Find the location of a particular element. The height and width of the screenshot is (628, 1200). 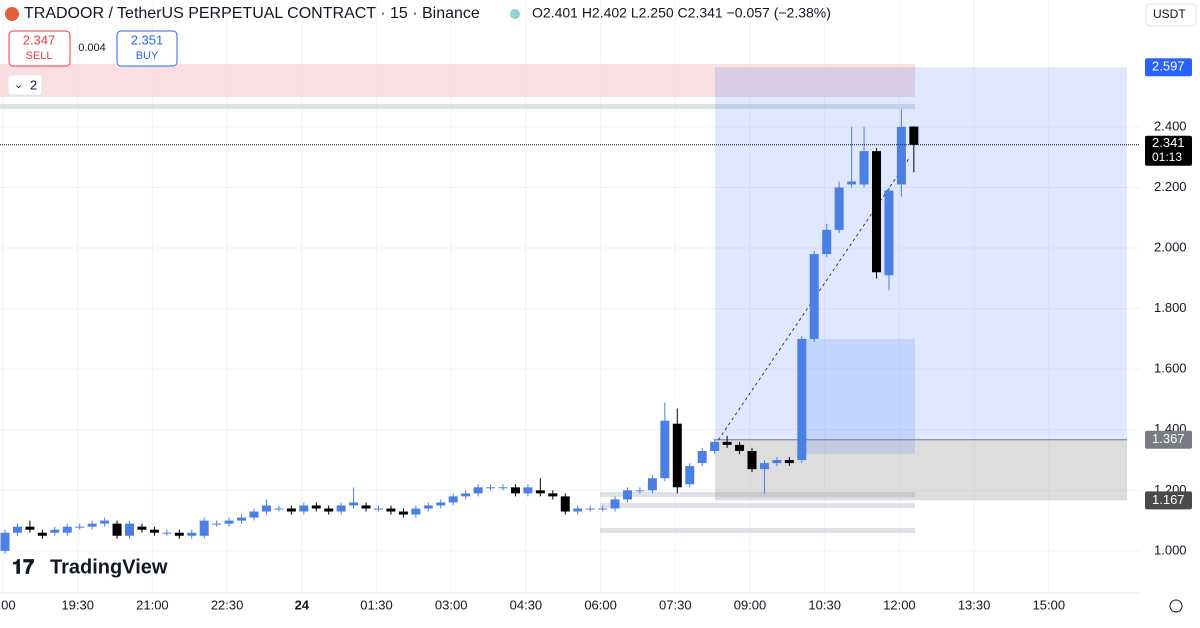

x-tick-label: 21:00 is located at coordinates (152, 604).